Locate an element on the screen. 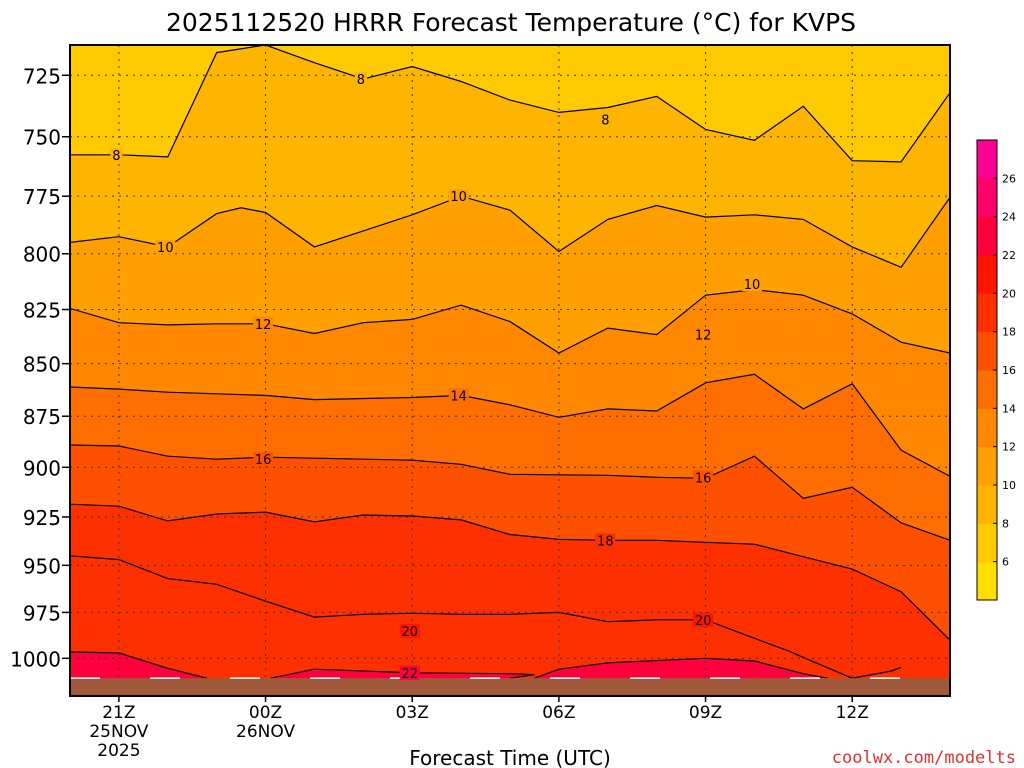 This screenshot has height=768, width=1024. y-tick-label: 850 is located at coordinates (42, 365).